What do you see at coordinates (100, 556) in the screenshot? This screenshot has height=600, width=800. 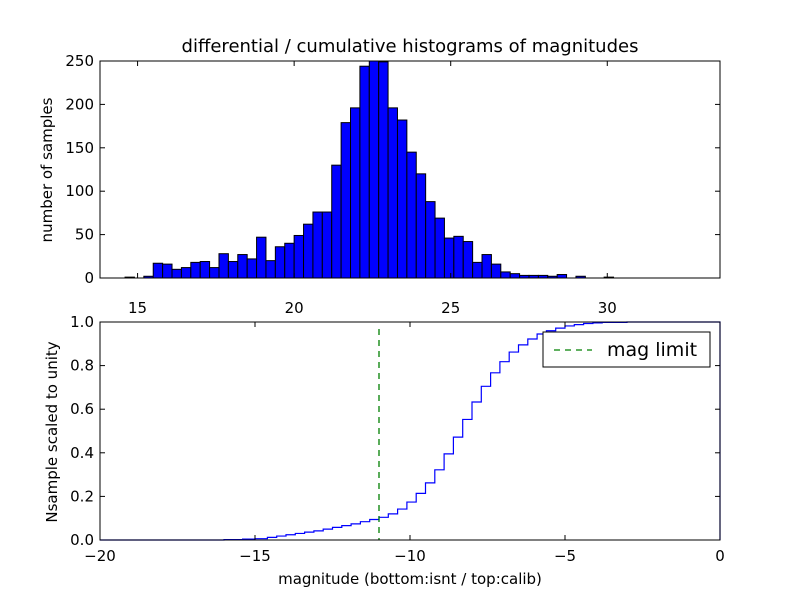 I see `bottom-xtick-label: −20` at bounding box center [100, 556].